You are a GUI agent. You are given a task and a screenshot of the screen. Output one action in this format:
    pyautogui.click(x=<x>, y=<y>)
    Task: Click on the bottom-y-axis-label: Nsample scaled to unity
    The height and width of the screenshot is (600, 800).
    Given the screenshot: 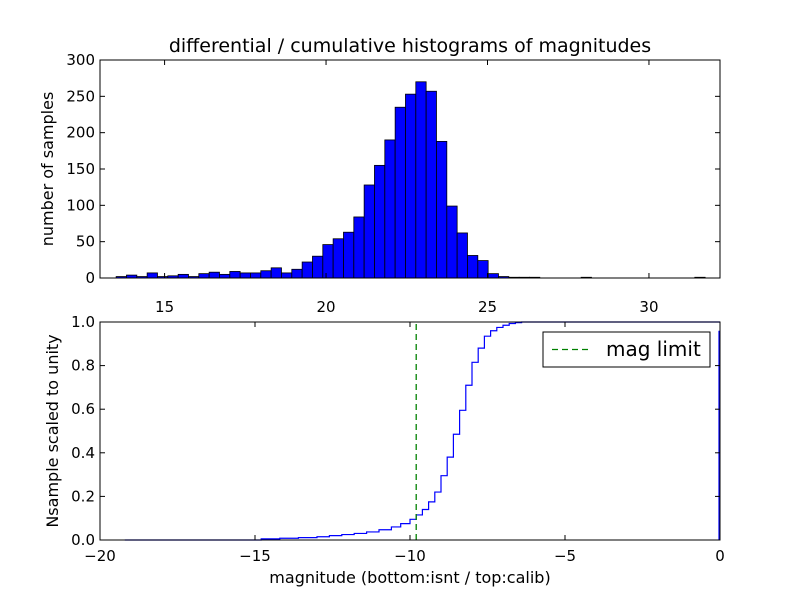 What is the action you would take?
    pyautogui.click(x=52, y=430)
    